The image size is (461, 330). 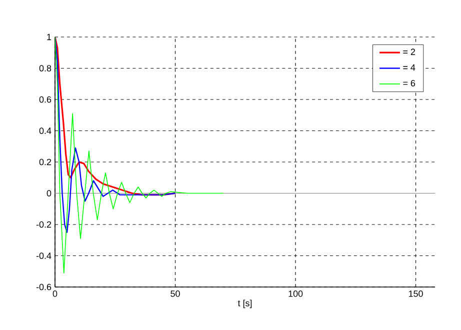 What do you see at coordinates (175, 293) in the screenshot?
I see `x-tick-label: 50` at bounding box center [175, 293].